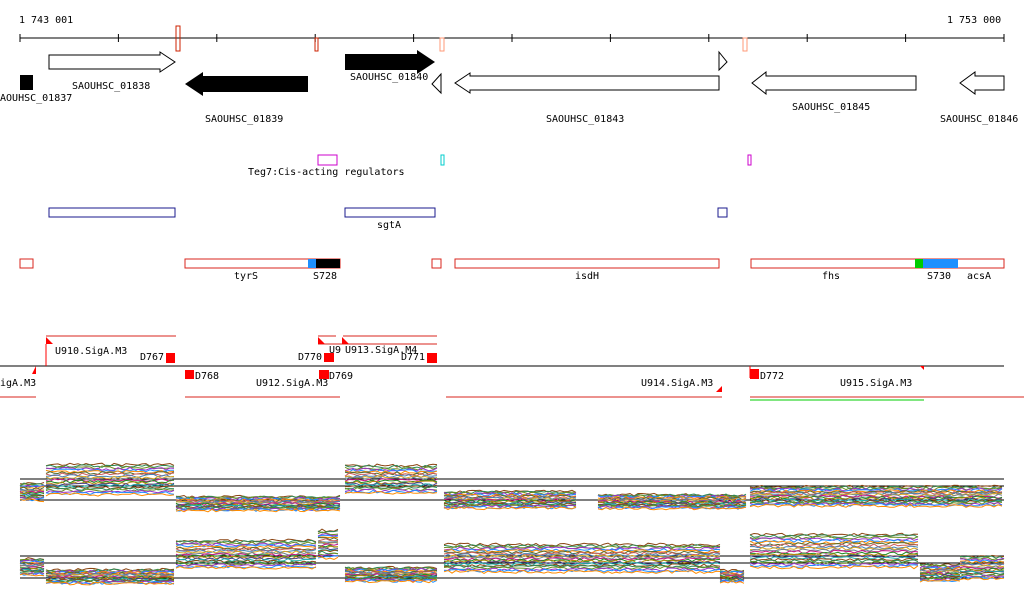 The image size is (1024, 611). Describe the element at coordinates (677, 383) in the screenshot. I see `transcript-label: U914.SigA.M3` at that location.